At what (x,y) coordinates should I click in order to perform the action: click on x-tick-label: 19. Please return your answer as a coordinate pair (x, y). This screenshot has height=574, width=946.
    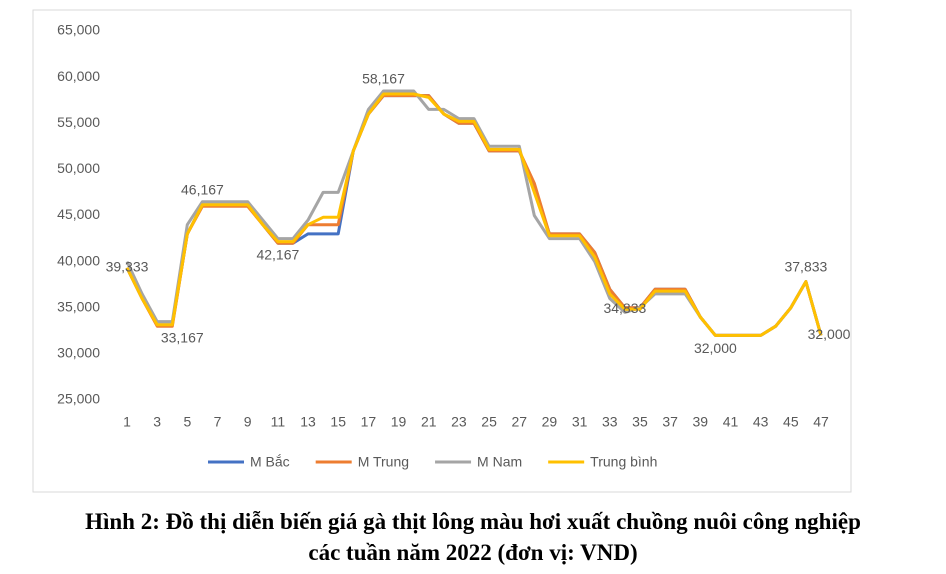
    Looking at the image, I should click on (399, 422).